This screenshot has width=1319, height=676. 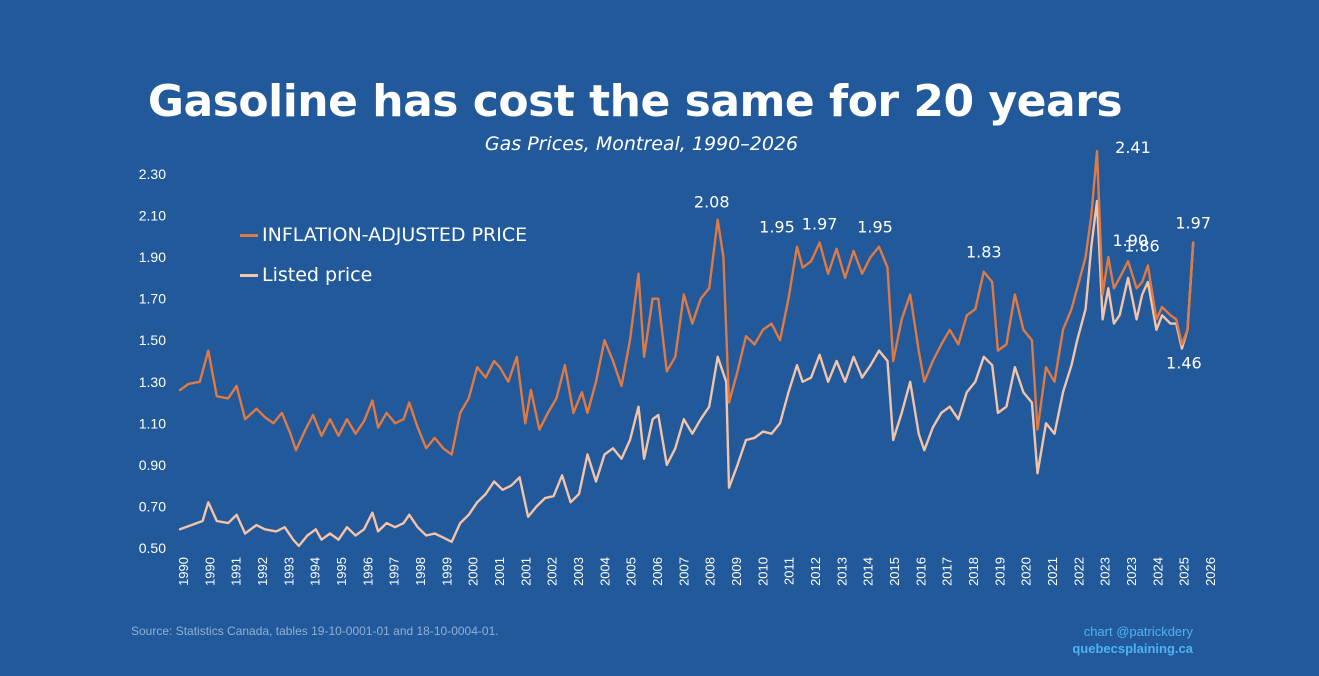 I want to click on x-tick-label: 2007, so click(x=683, y=571).